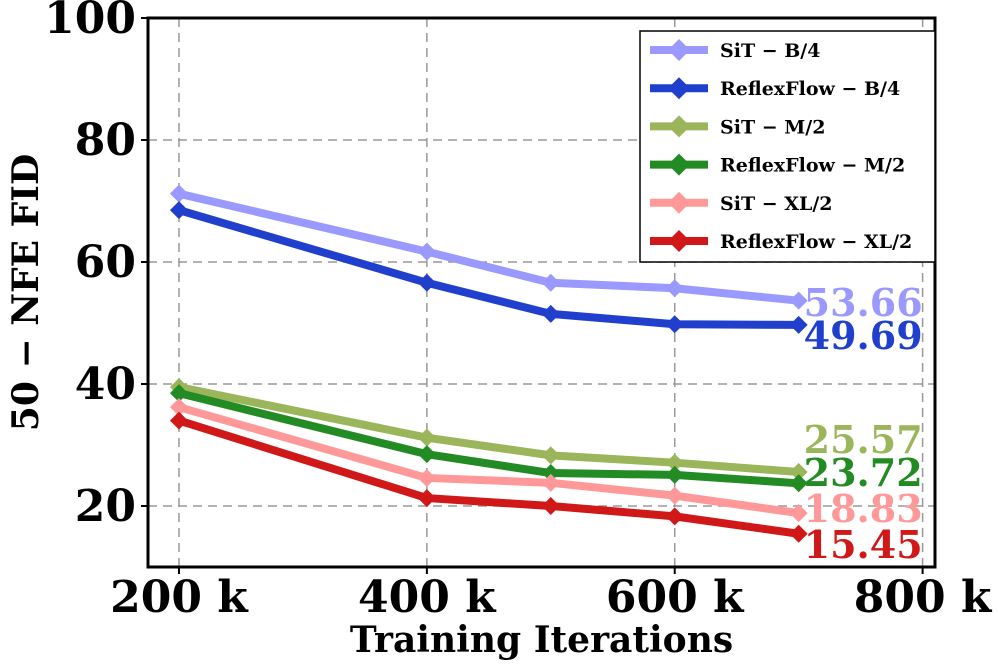 Image resolution: width=998 pixels, height=667 pixels. Describe the element at coordinates (105, 506) in the screenshot. I see `y-tick-label: 20` at that location.